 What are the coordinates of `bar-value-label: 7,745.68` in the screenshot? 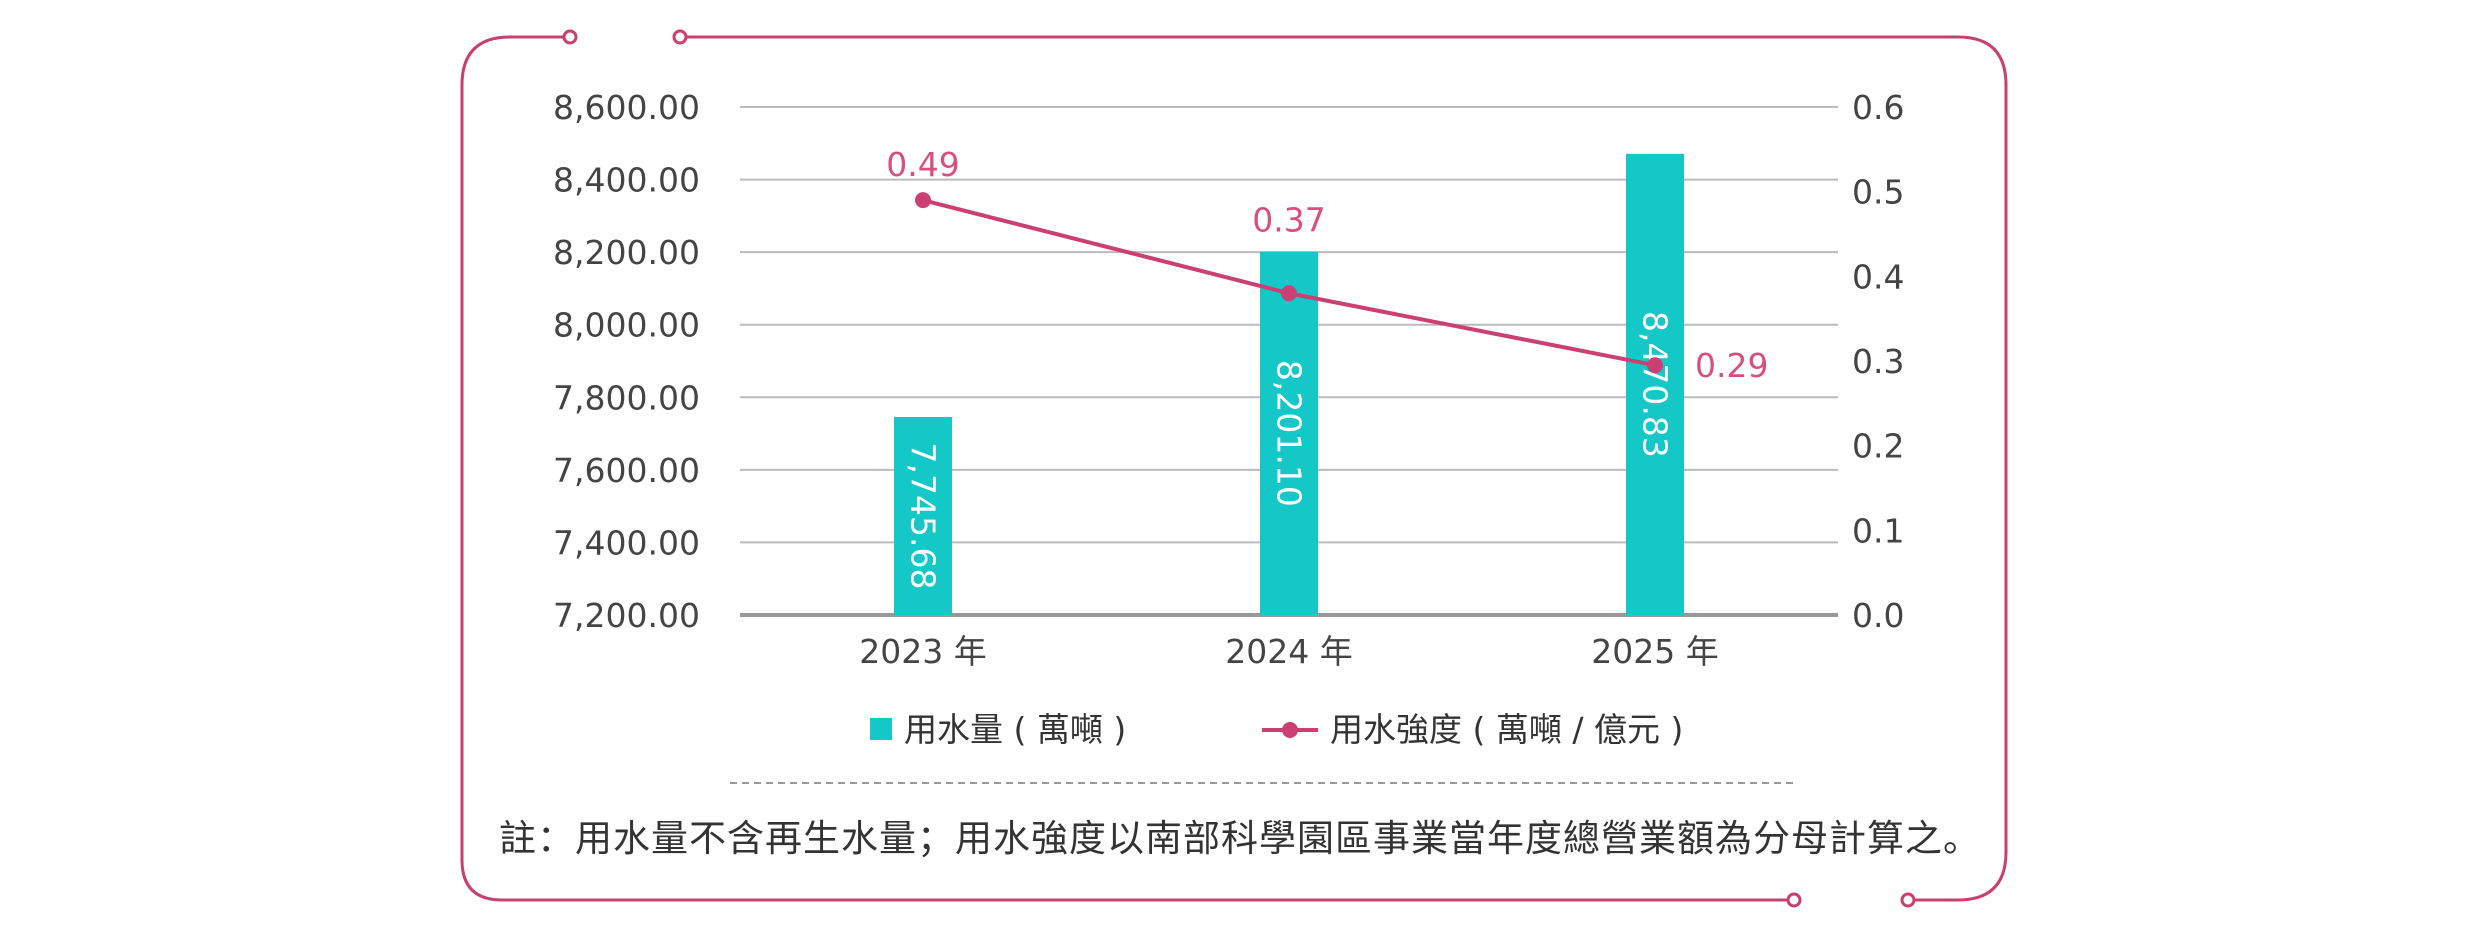 It's located at (923, 516).